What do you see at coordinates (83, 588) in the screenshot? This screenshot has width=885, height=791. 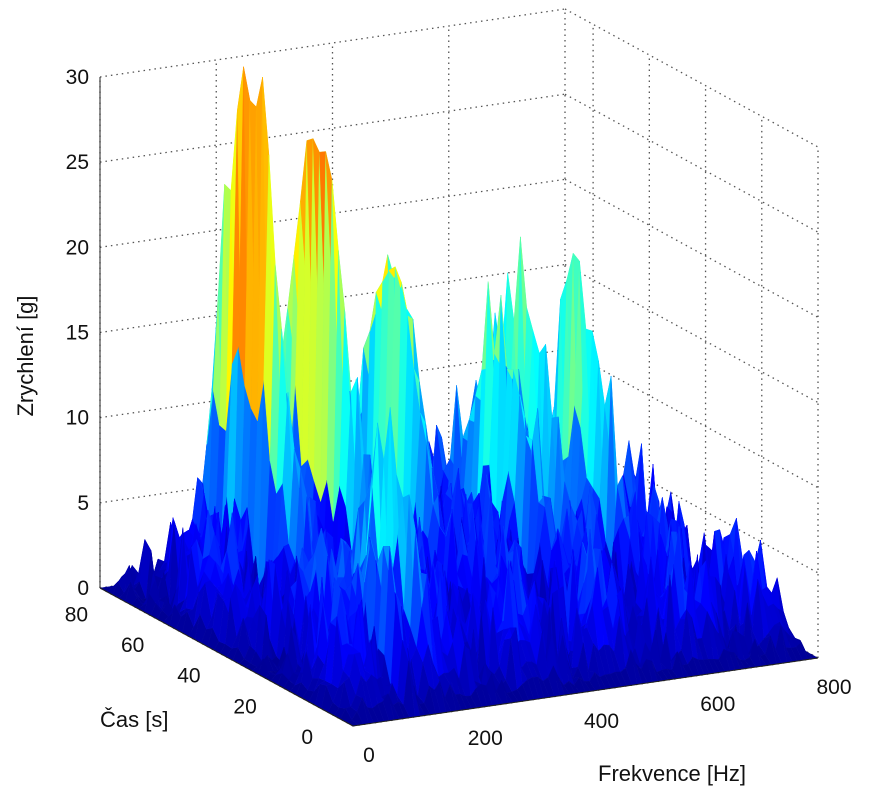 I see `z-tick-label: 0` at bounding box center [83, 588].